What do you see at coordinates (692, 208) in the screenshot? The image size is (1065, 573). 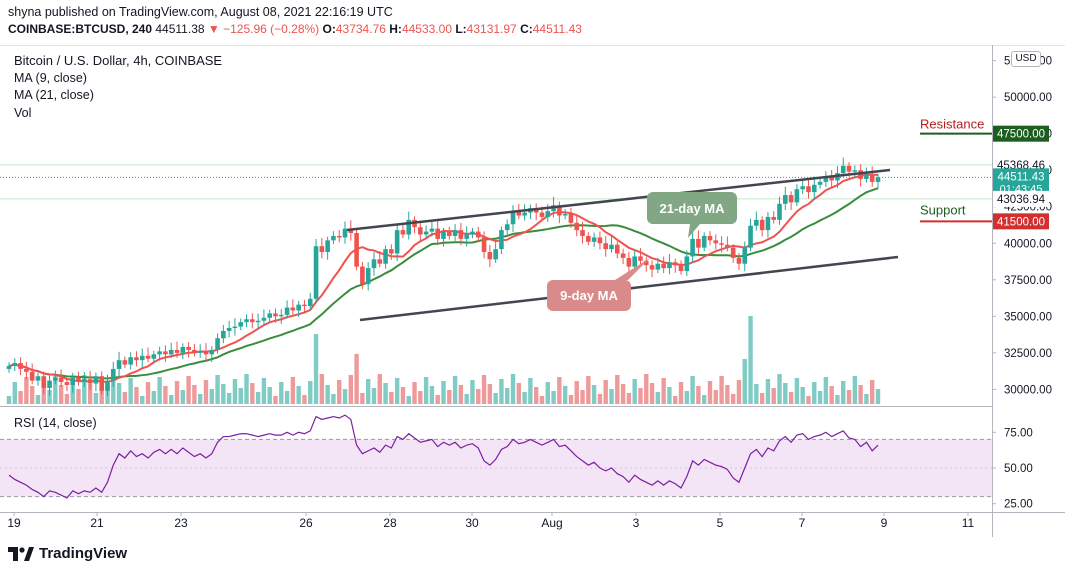 I see `ma21-callout-text: 21-day MA` at bounding box center [692, 208].